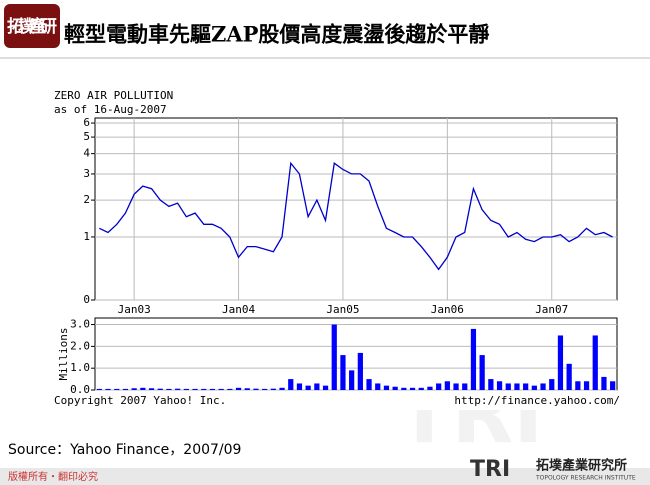  I want to click on x-tick-label: Jan06, so click(447, 309).